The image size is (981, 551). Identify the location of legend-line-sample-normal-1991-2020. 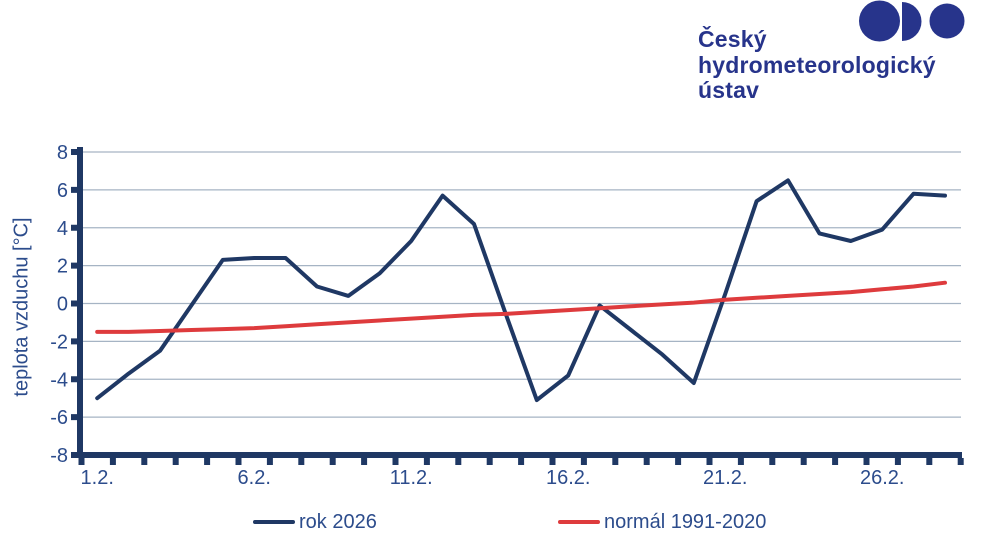
(579, 522).